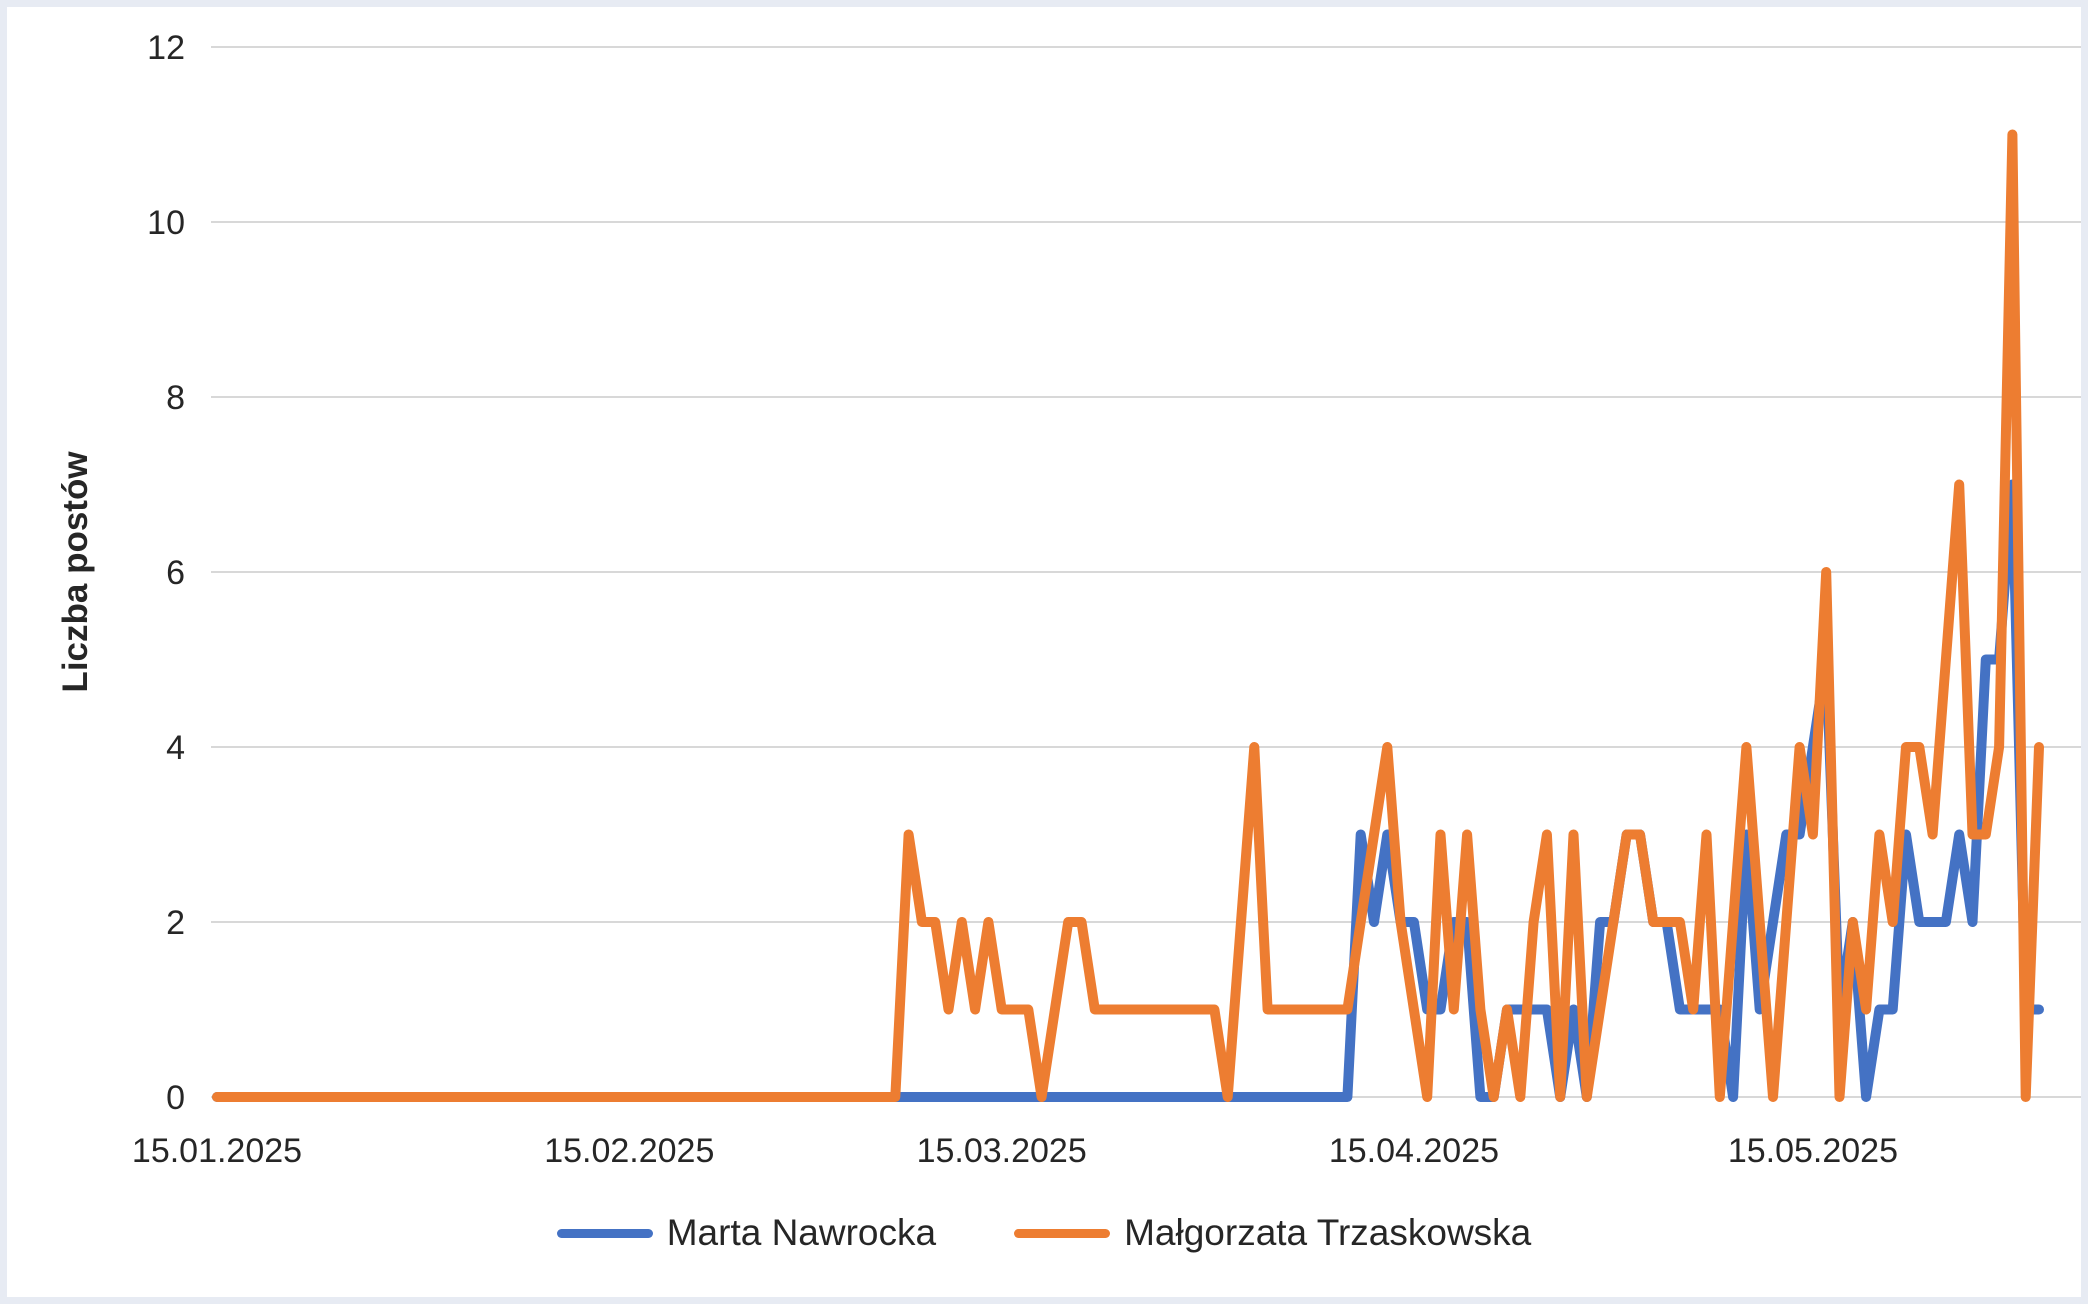 This screenshot has height=1304, width=2088. I want to click on legend: Marta Nawrocka Małgorzata Trzaskowska, so click(1044, 1233).